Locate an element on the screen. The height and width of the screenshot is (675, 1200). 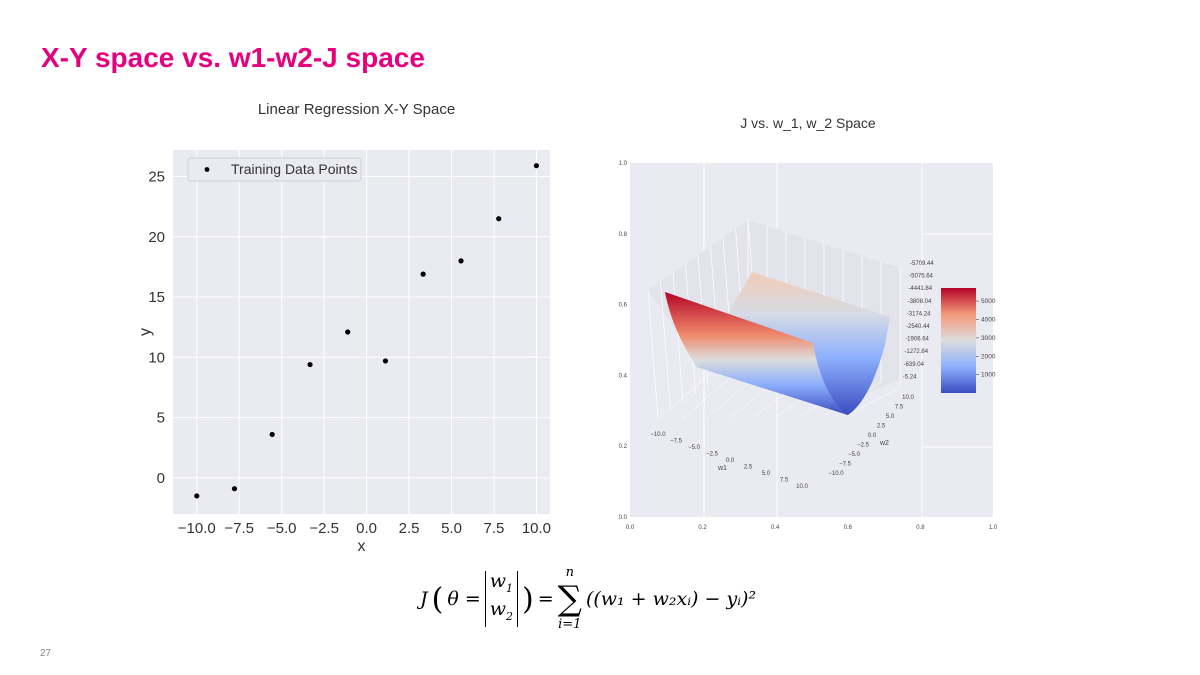
z-tick-label: -3808.04 is located at coordinates (920, 302).